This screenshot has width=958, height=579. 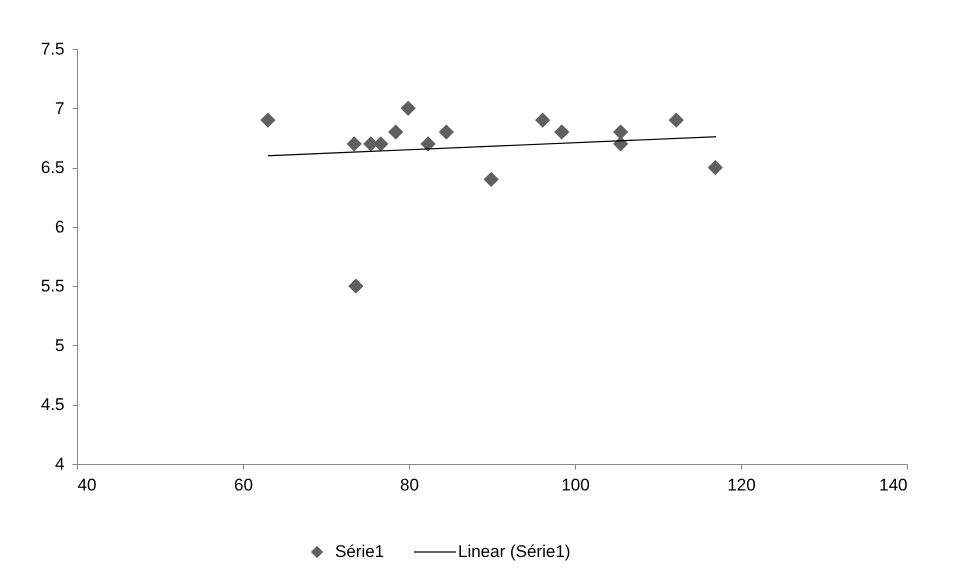 I want to click on y-tick-label: 4, so click(x=59, y=464).